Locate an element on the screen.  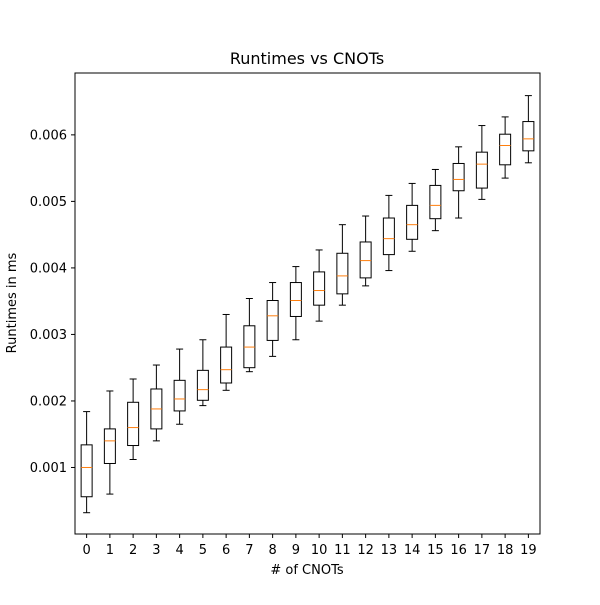
x-tick-label: 10 is located at coordinates (319, 550).